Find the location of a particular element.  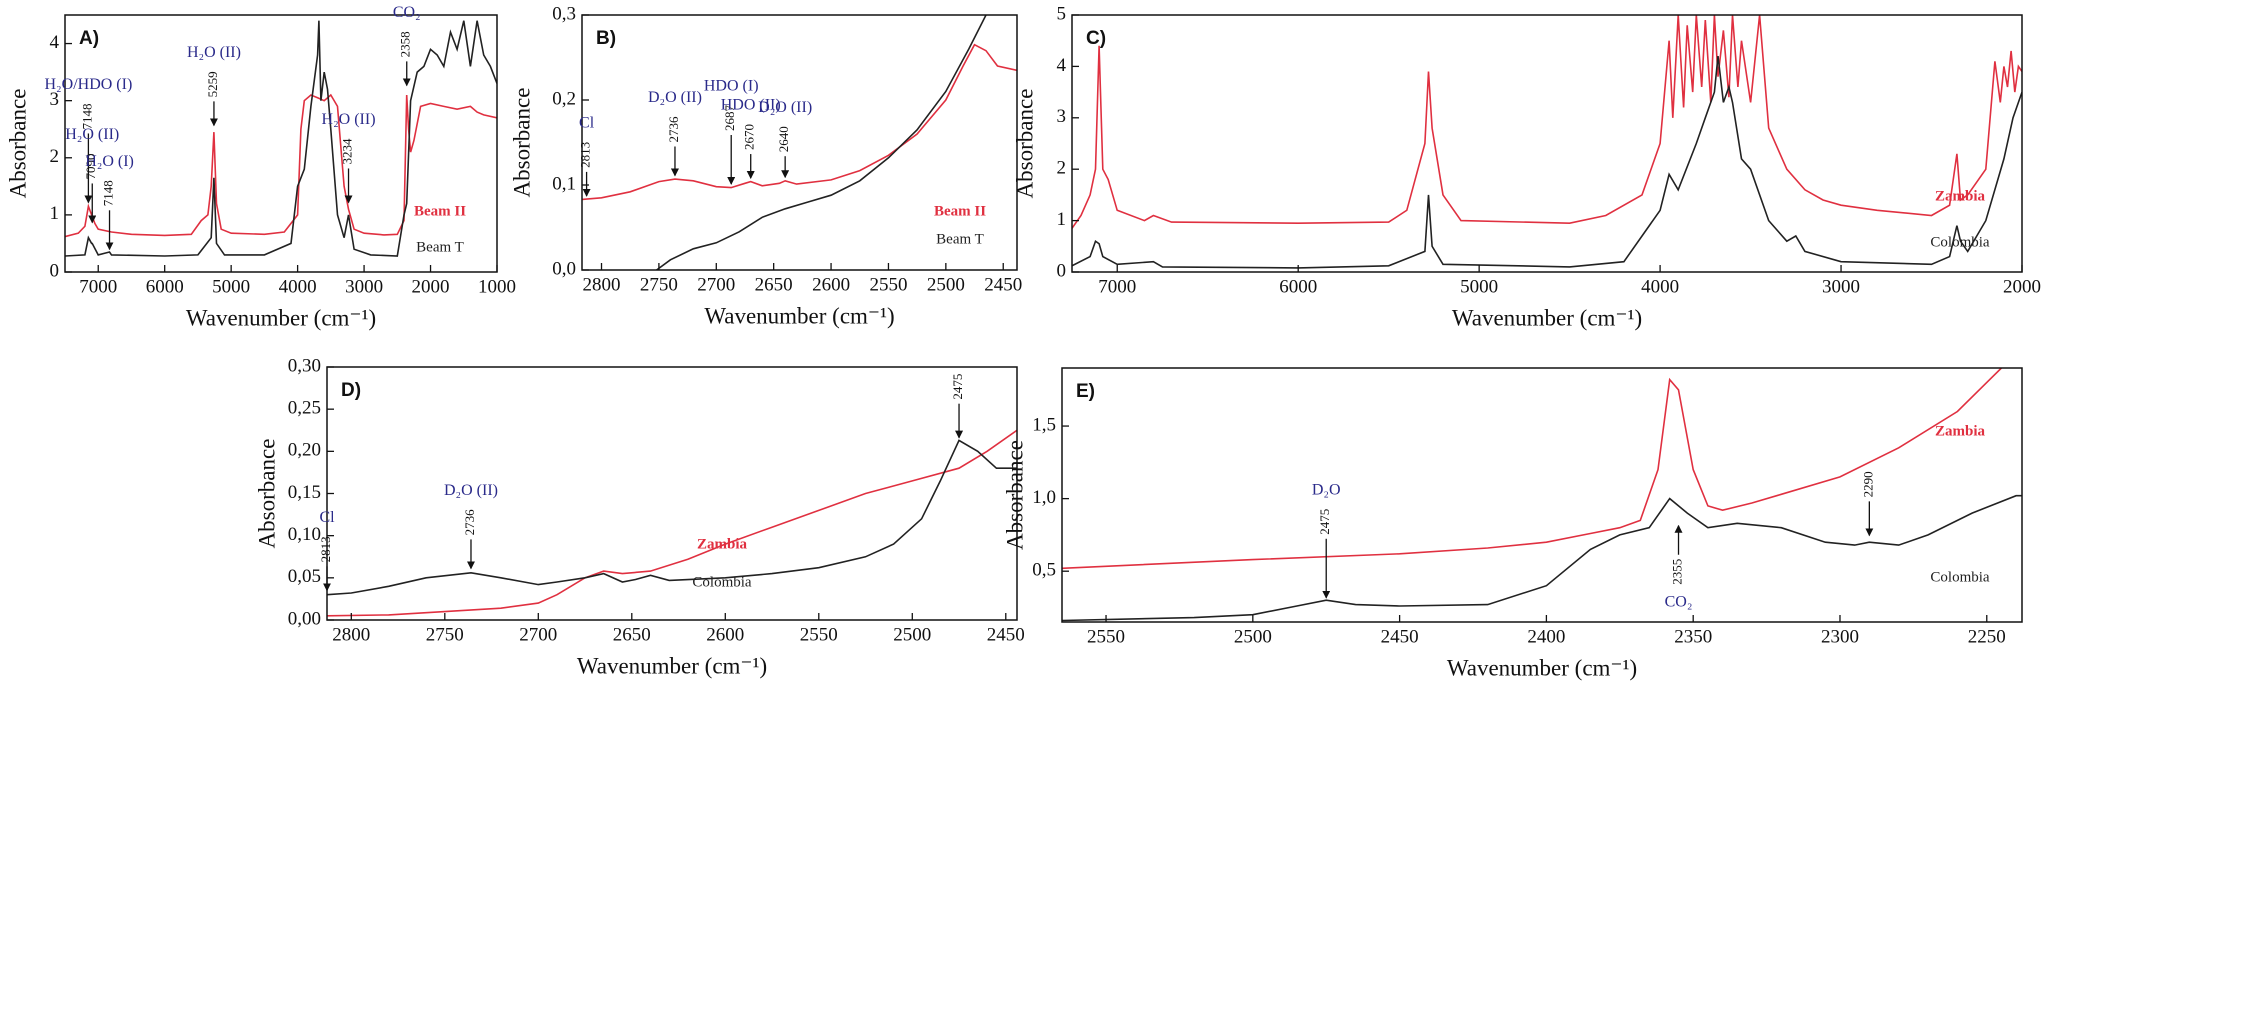

y-tick-label: 0,20 is located at coordinates (304, 450).